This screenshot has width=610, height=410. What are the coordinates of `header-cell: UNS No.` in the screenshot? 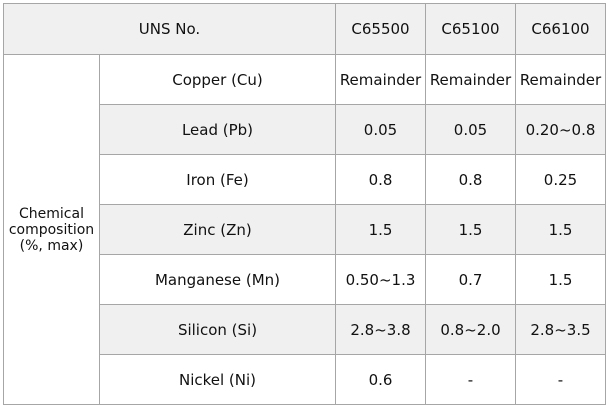 It's located at (169, 29).